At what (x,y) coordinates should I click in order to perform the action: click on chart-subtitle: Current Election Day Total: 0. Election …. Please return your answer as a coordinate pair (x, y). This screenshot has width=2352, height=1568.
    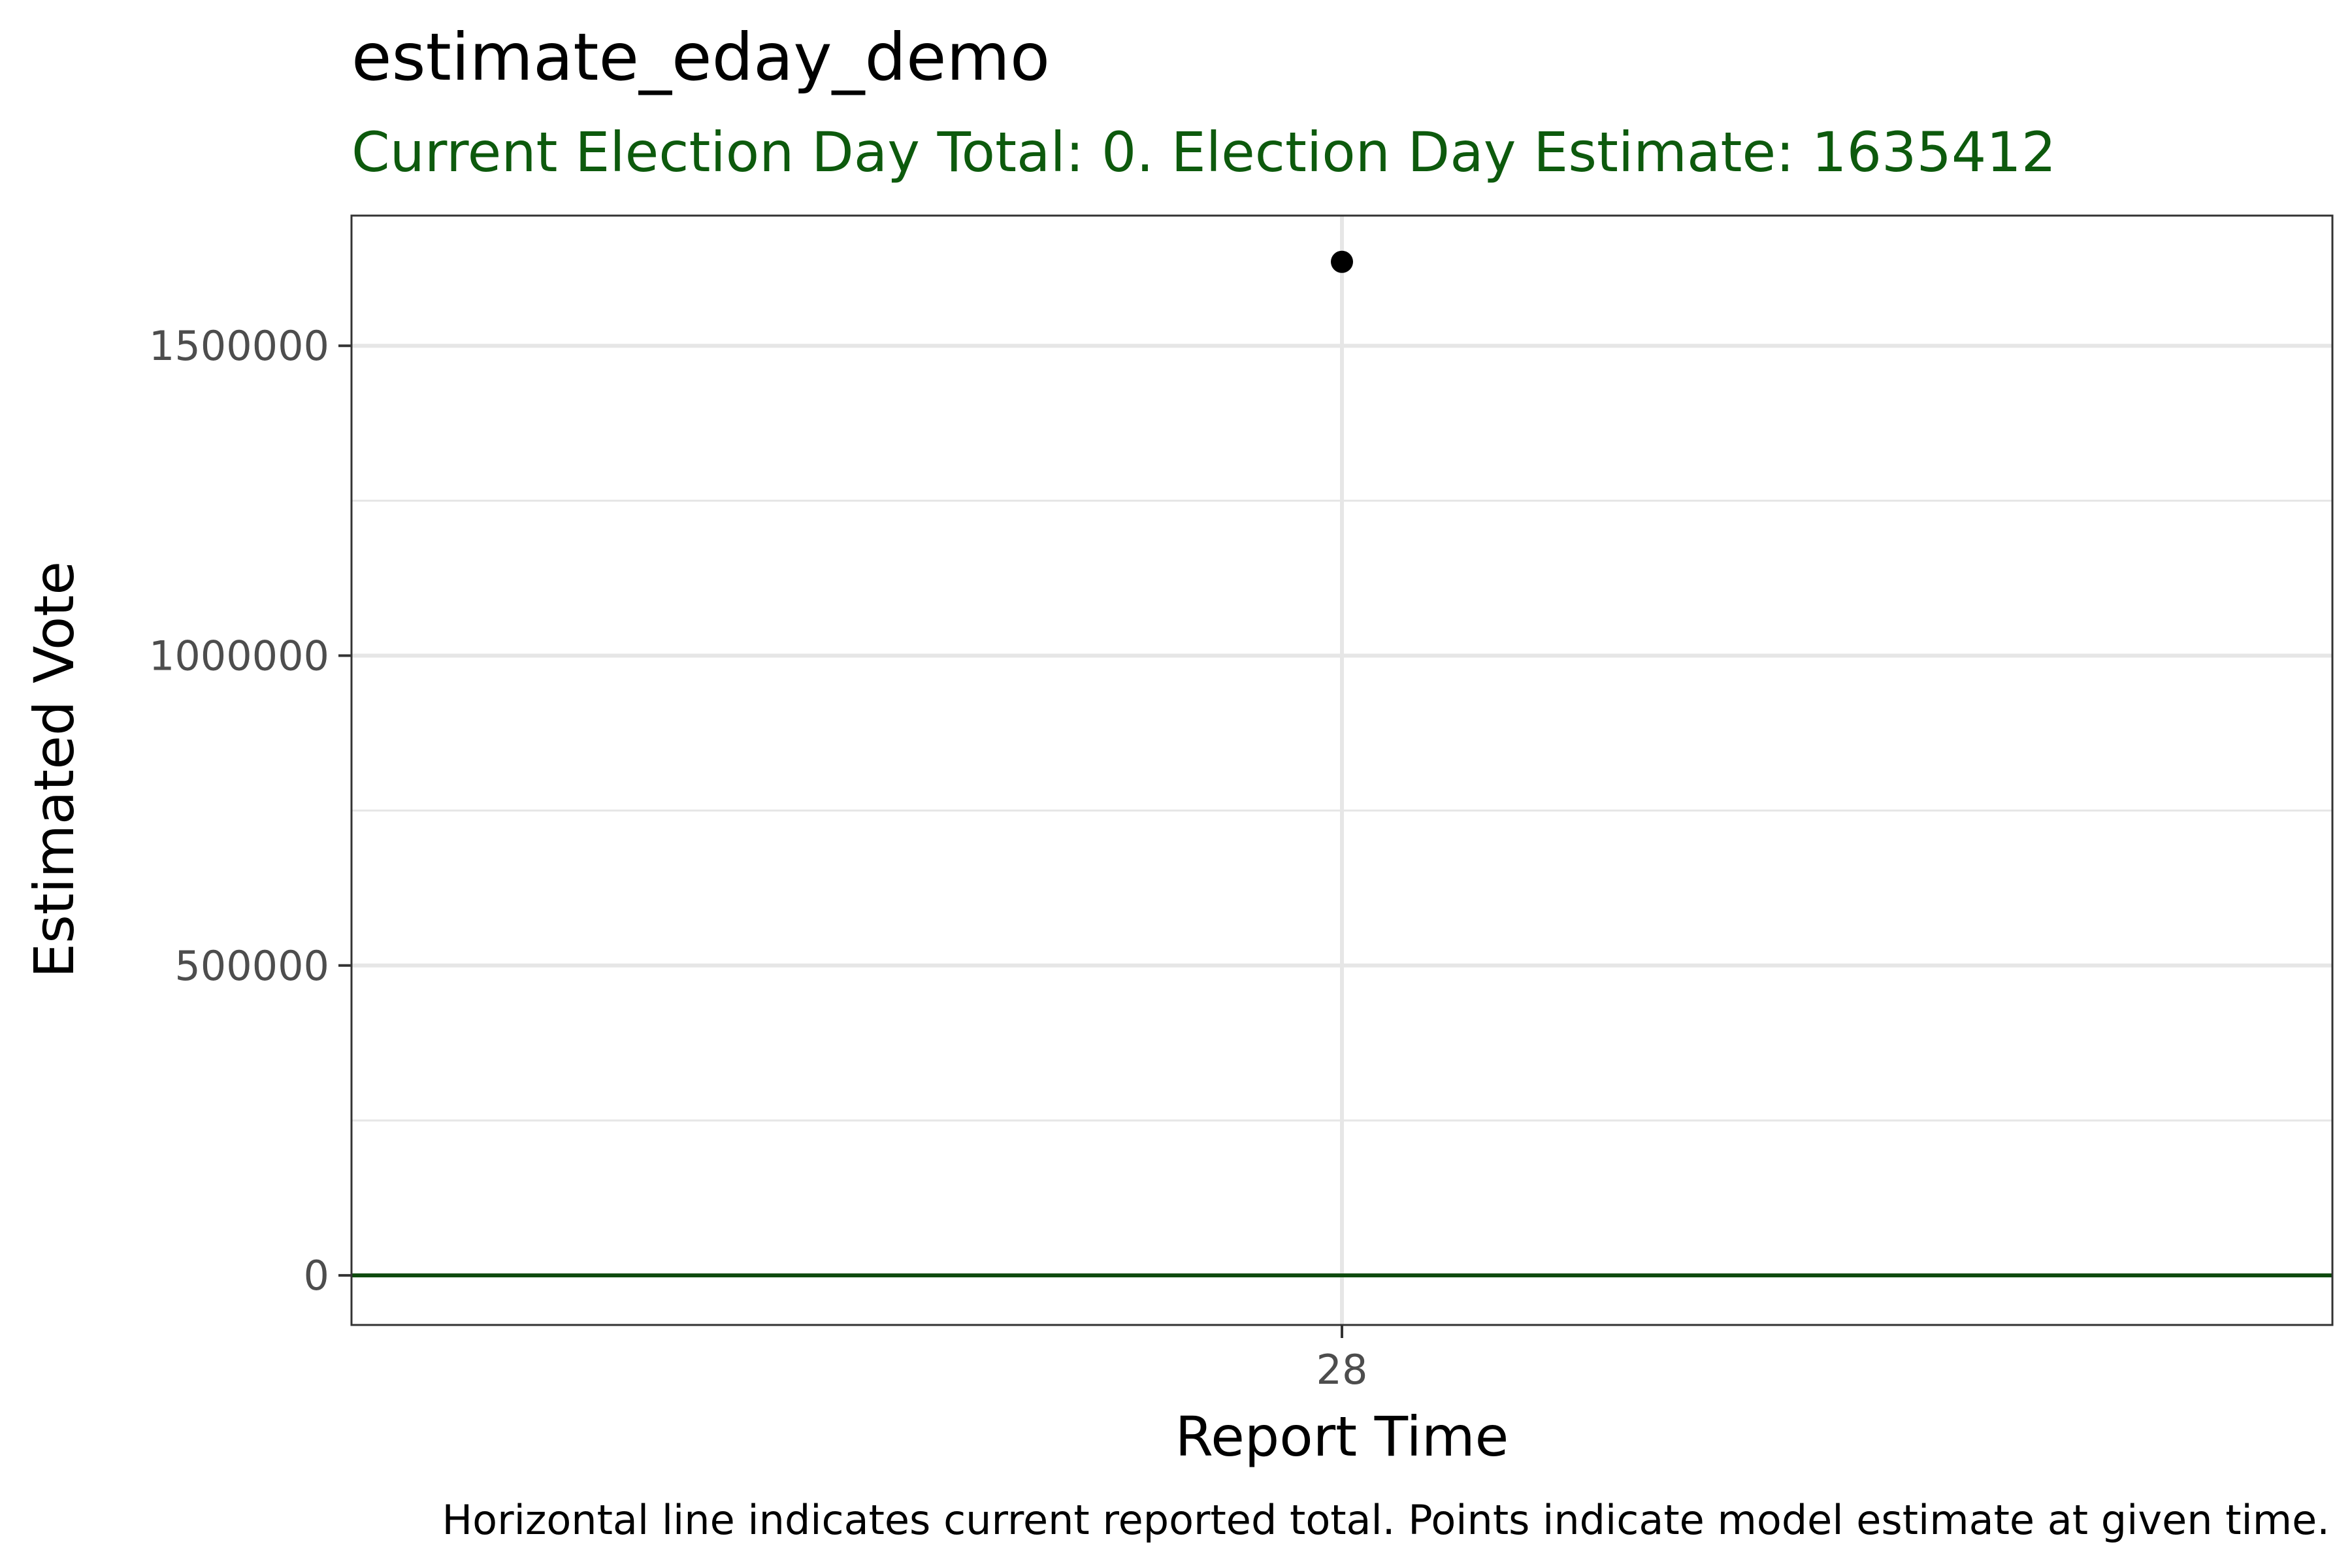
    Looking at the image, I should click on (1203, 152).